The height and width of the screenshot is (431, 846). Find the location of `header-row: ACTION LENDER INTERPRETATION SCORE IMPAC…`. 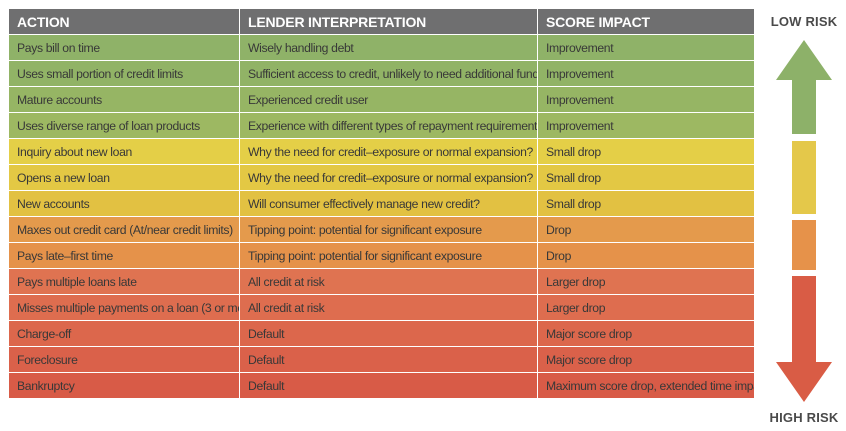

header-row: ACTION LENDER INTERPRETATION SCORE IMPAC… is located at coordinates (381, 21).